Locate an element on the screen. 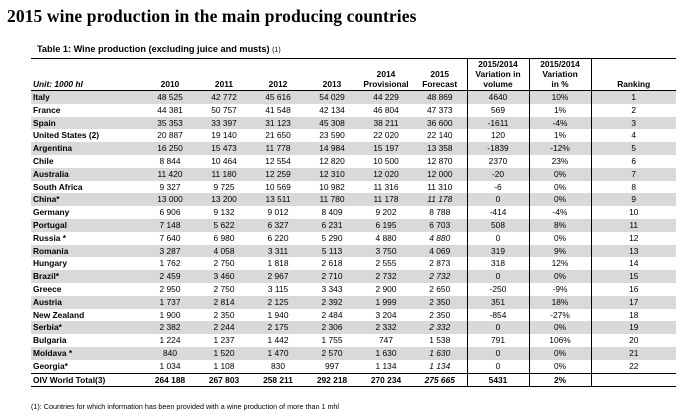 The height and width of the screenshot is (417, 699). total-label-note: (3) is located at coordinates (100, 379).